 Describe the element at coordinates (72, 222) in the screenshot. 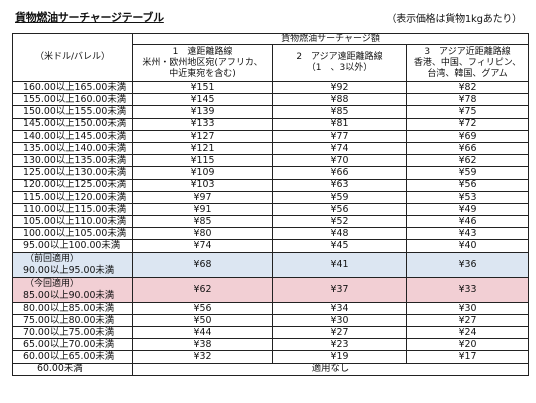

I see `range-cell: 105.00以上110.00未満` at that location.